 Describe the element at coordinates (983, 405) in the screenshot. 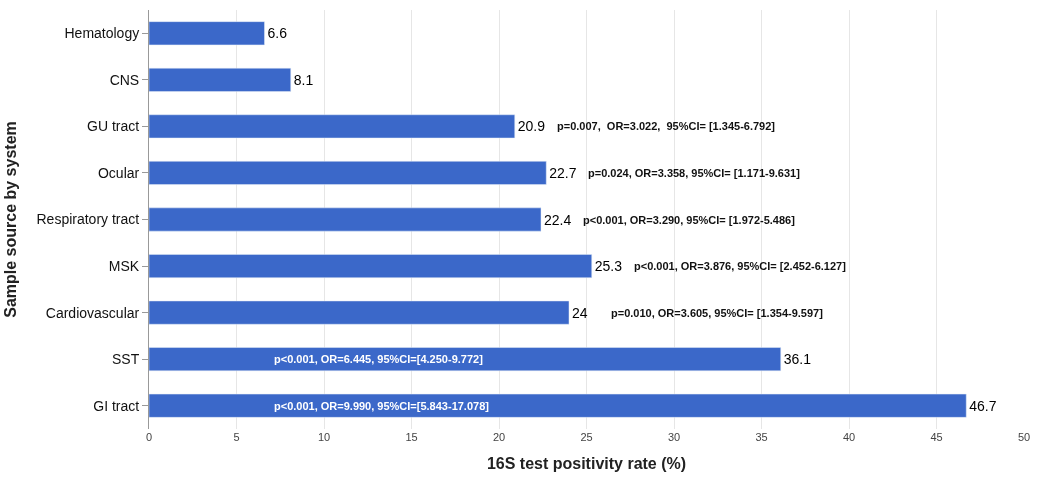

I see `data-label: 46.7` at that location.